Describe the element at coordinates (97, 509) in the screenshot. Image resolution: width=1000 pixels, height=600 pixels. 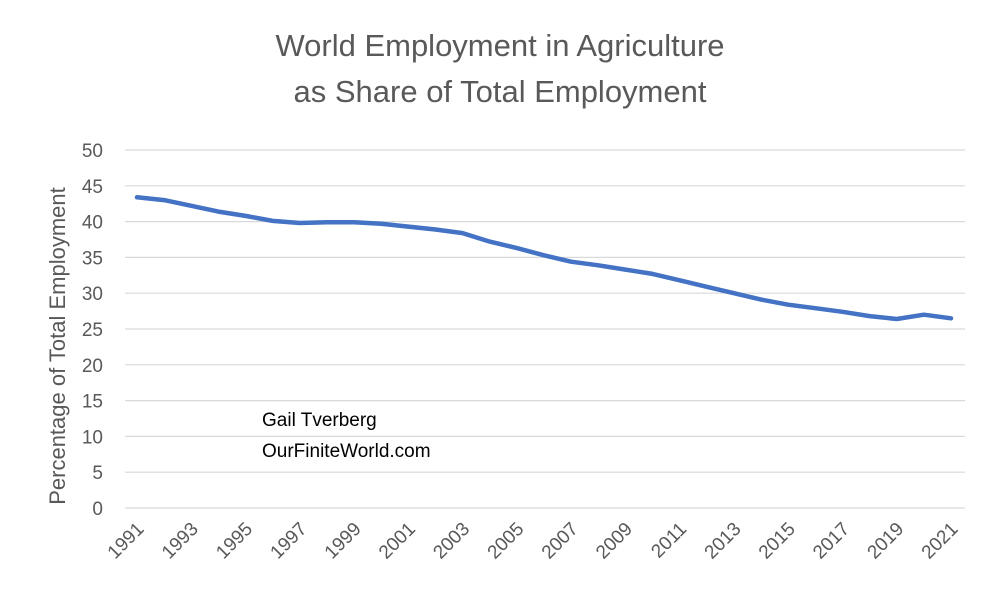
I see `y-tick-label: 0` at that location.